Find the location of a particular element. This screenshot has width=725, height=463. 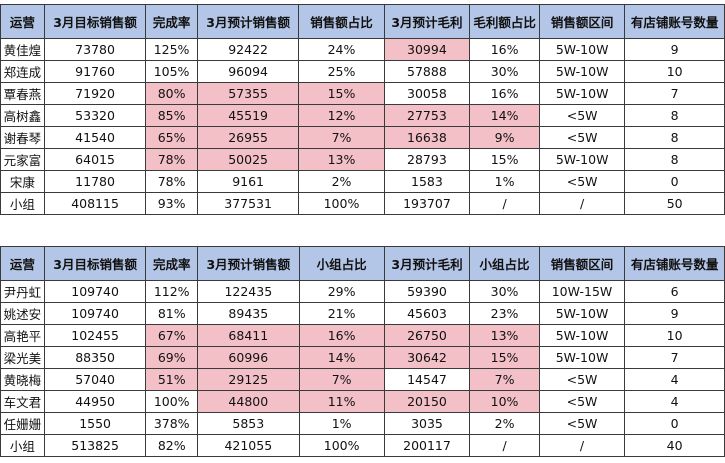

cell-operator: 黄晓梅 is located at coordinates (22, 379).